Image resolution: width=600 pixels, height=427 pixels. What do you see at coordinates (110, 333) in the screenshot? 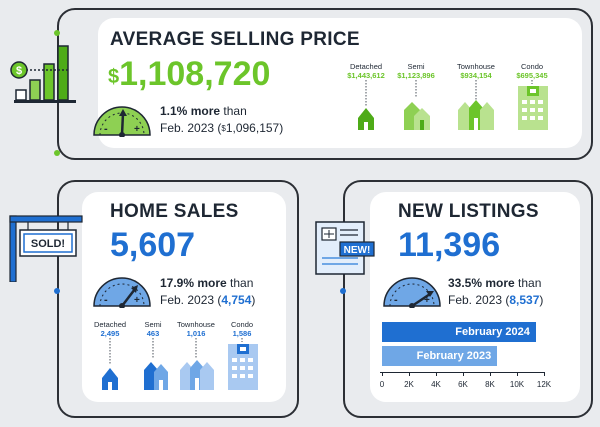
I see `type-value: 2,495` at bounding box center [110, 333].